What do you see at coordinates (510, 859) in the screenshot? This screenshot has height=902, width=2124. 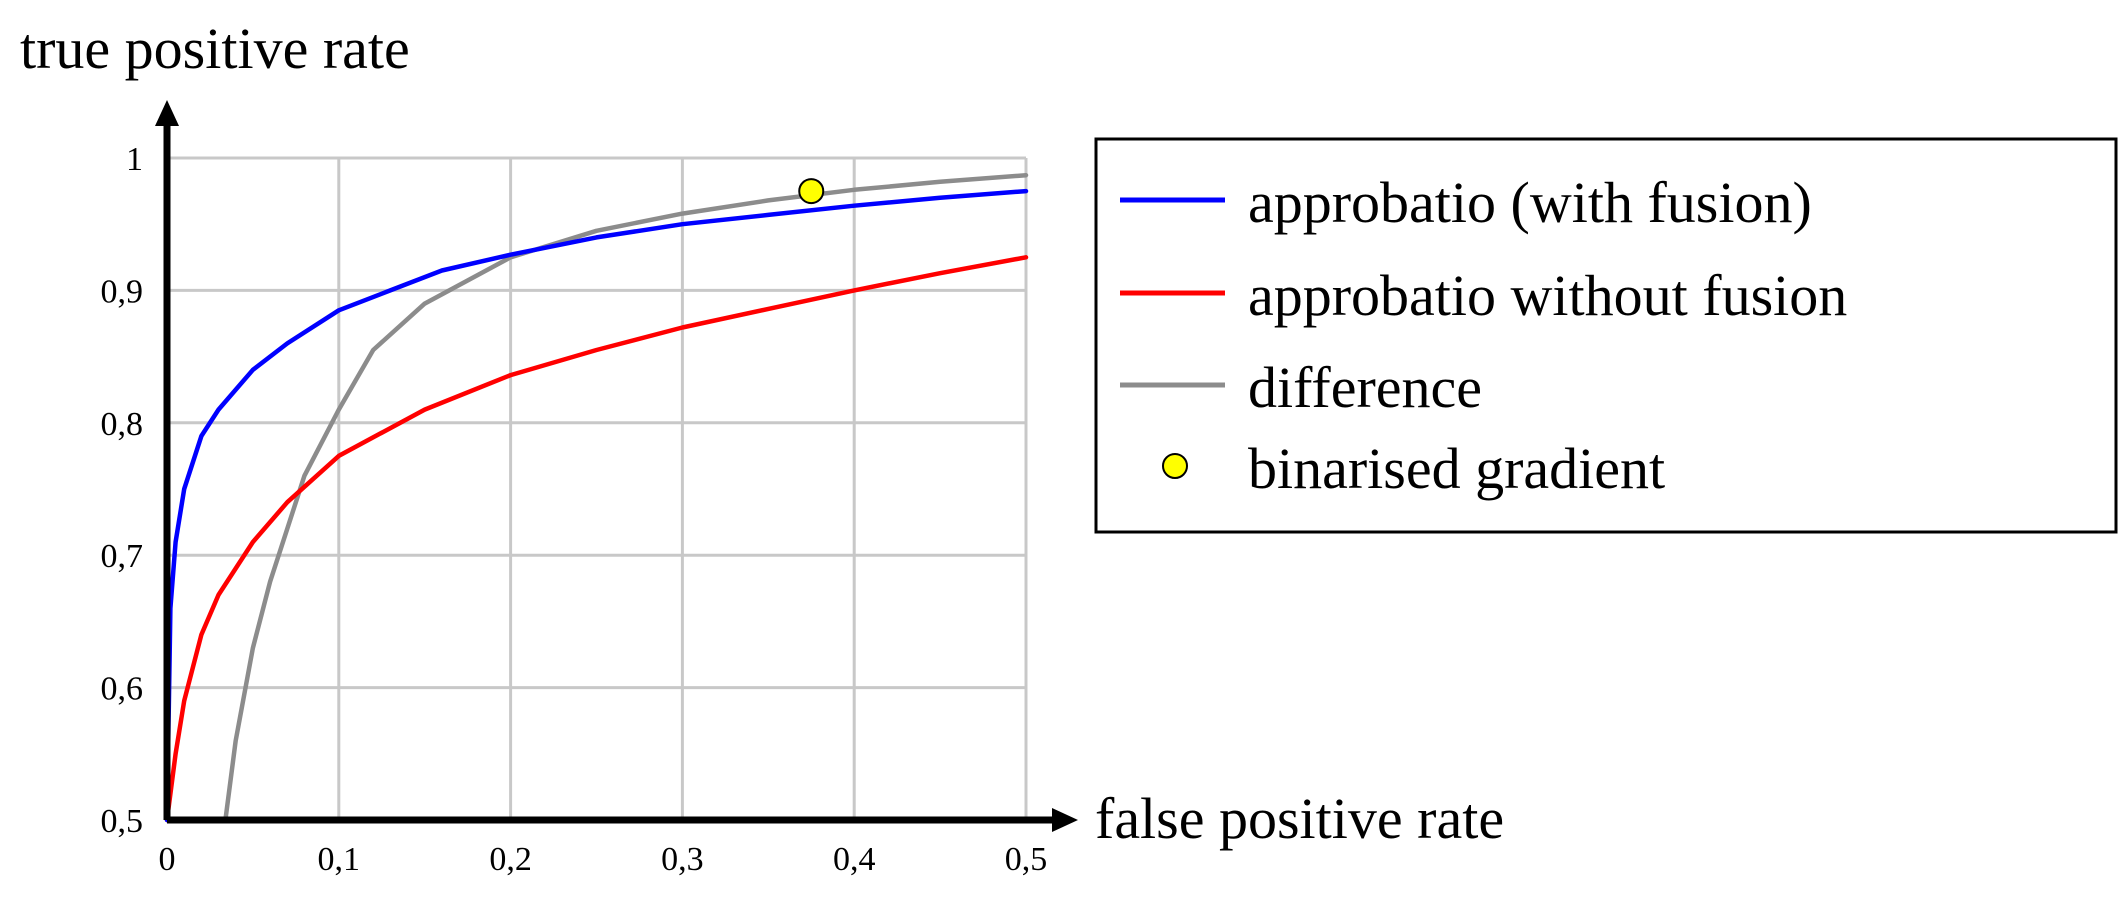 I see `x-tick-label: 0,2` at bounding box center [510, 859].